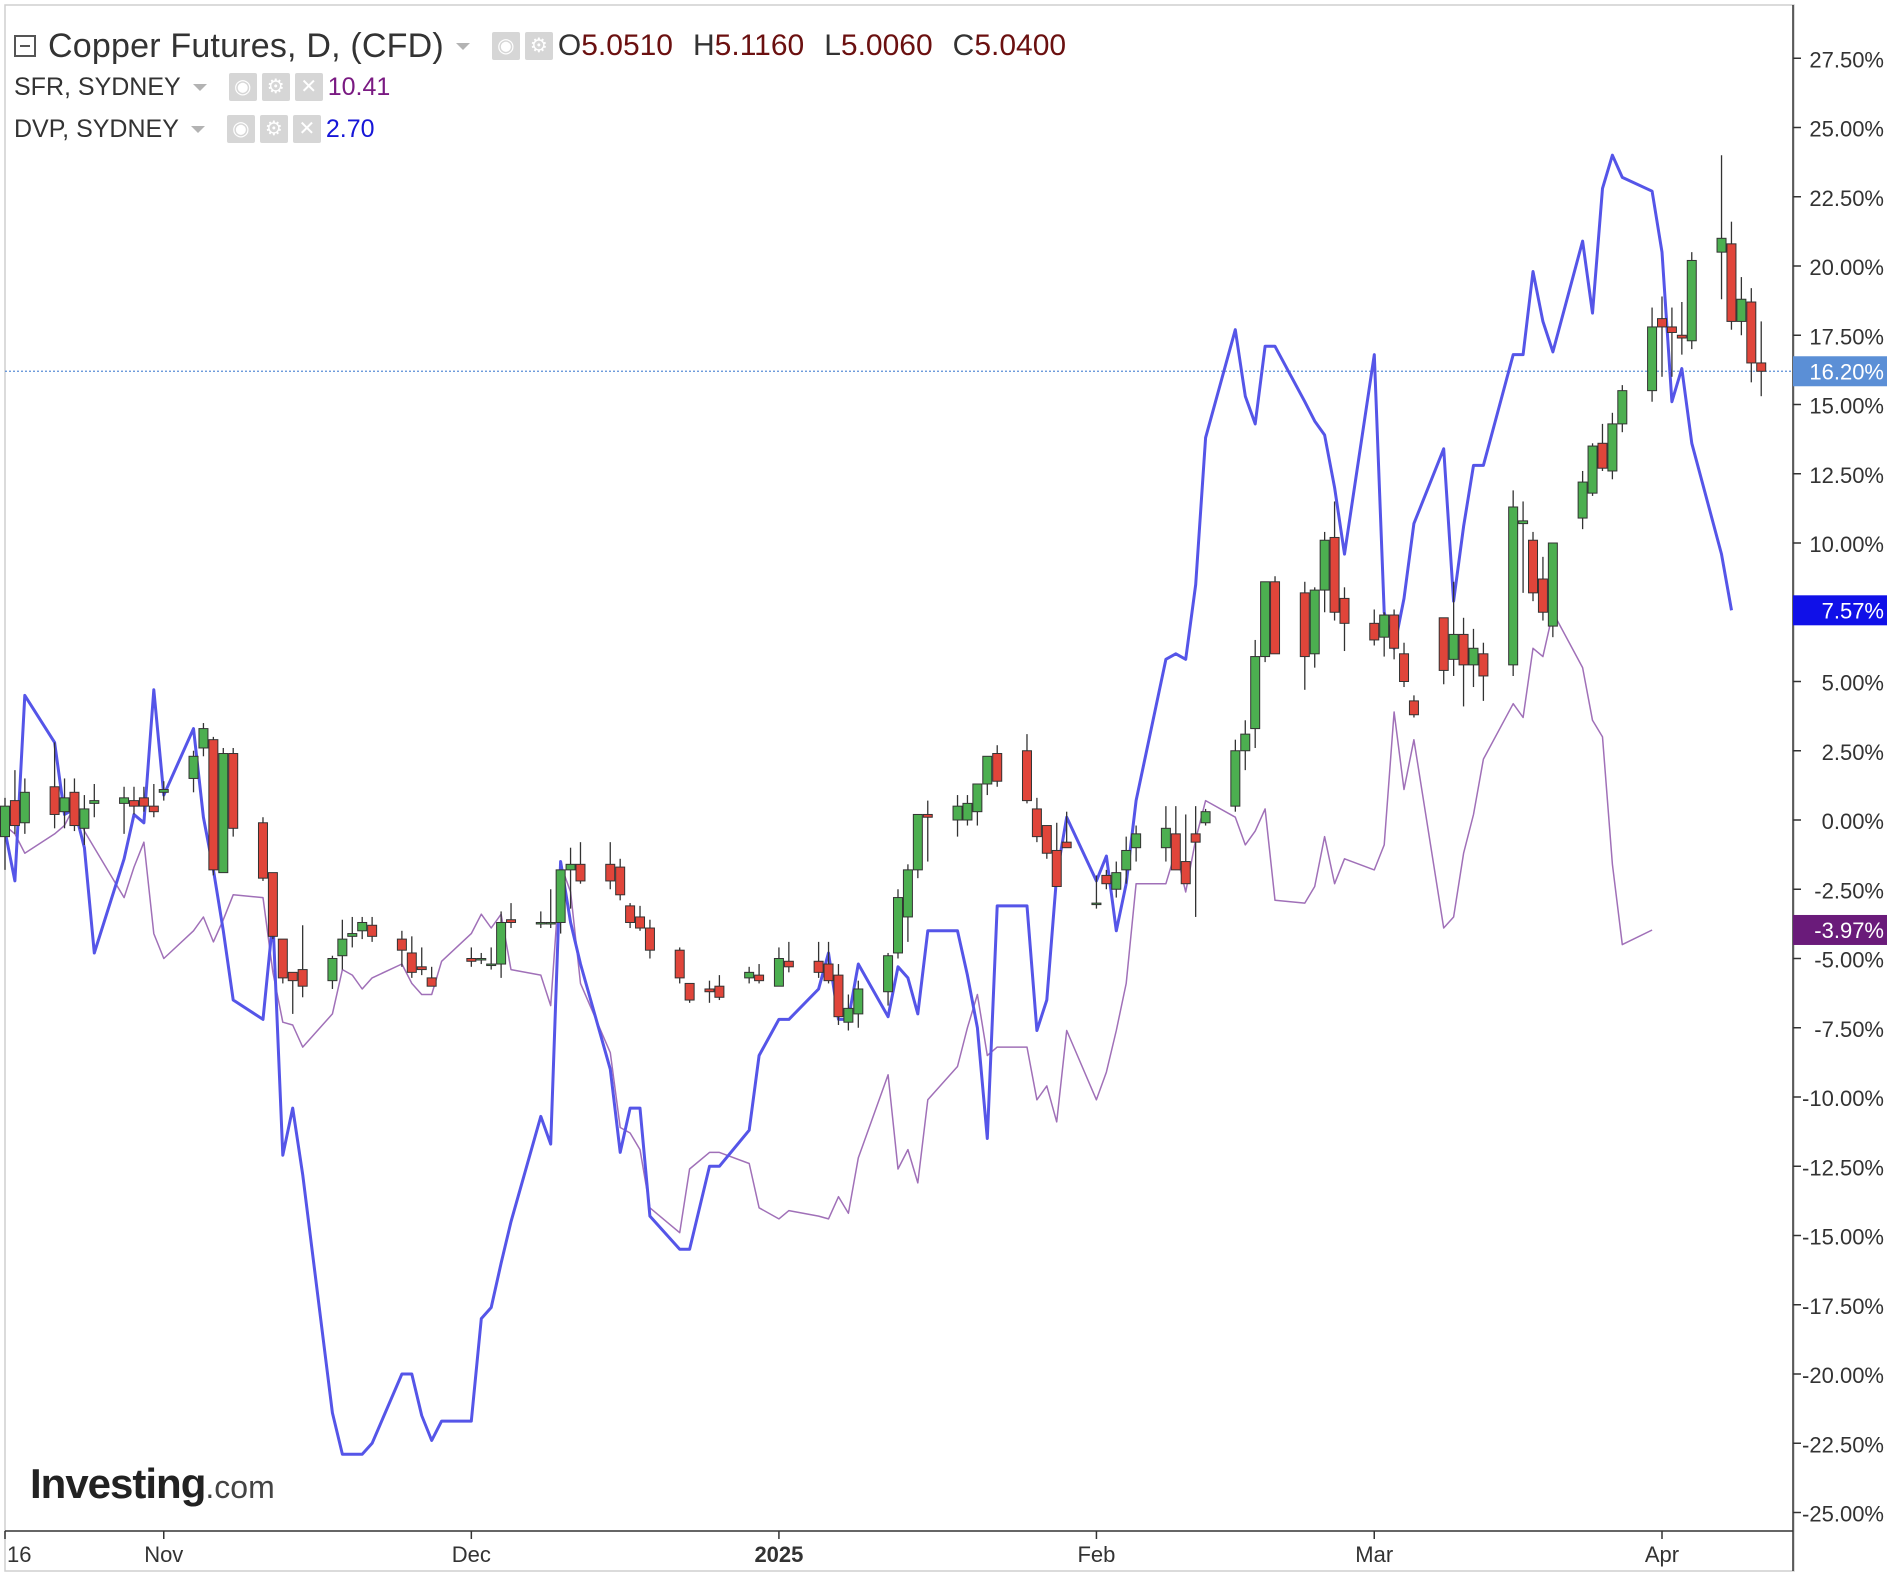 This screenshot has width=1904, height=1576. Describe the element at coordinates (749, 45) in the screenshot. I see `ohlc-high: H5.1160` at that location.